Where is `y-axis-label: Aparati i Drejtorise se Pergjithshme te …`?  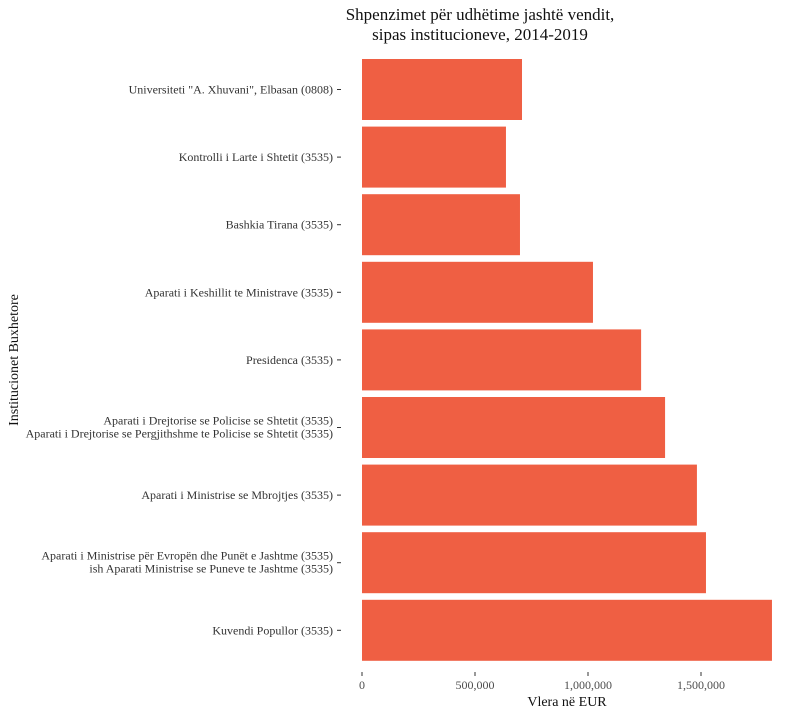 y-axis-label: Aparati i Drejtorise se Pergjithshme te … is located at coordinates (179, 434).